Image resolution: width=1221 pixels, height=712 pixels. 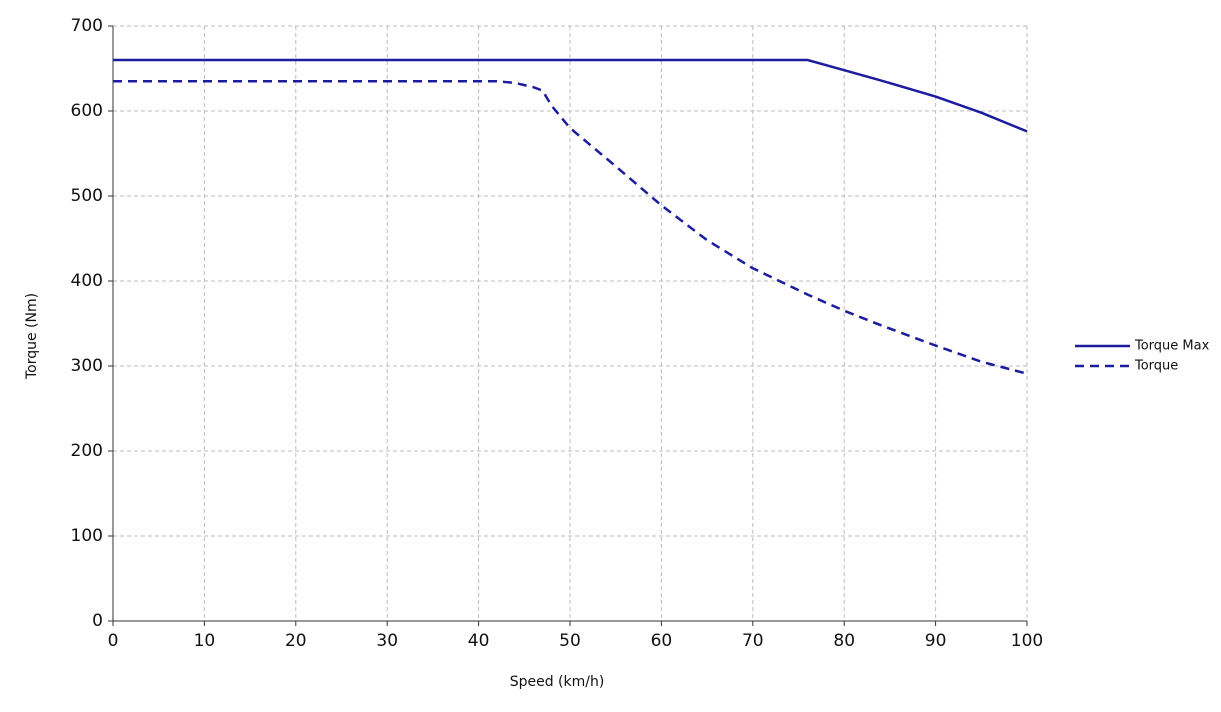 What do you see at coordinates (844, 641) in the screenshot?
I see `x-tick-label: 80` at bounding box center [844, 641].